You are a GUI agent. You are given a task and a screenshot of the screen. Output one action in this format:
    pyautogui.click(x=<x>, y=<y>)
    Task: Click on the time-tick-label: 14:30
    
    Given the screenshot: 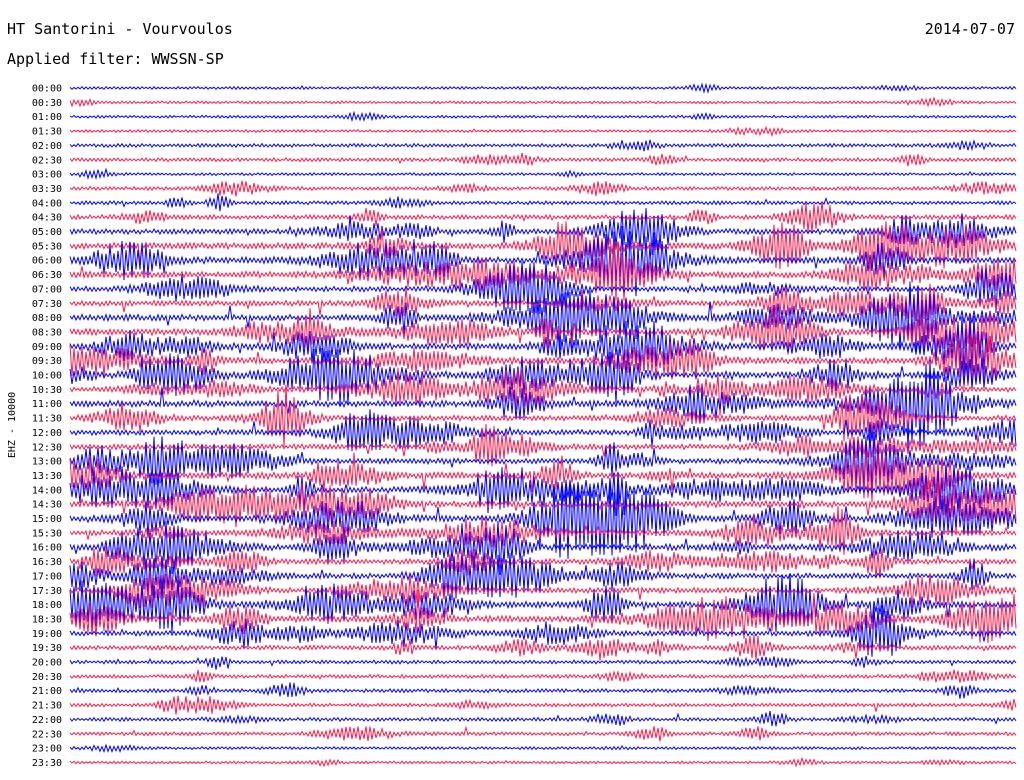 What is the action you would take?
    pyautogui.click(x=47, y=505)
    